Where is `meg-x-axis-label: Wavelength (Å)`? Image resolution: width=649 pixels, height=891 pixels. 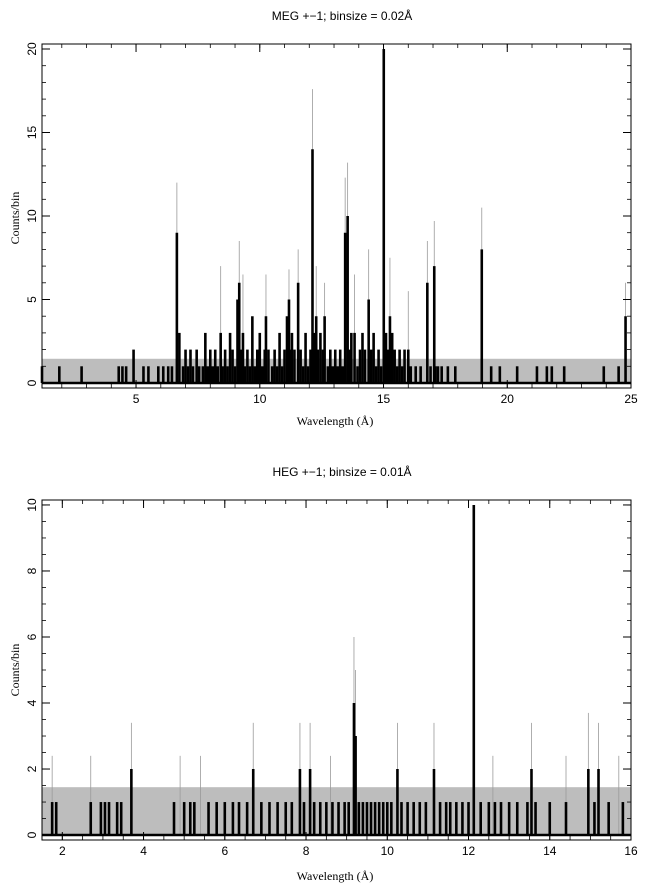 meg-x-axis-label: Wavelength (Å) is located at coordinates (335, 421).